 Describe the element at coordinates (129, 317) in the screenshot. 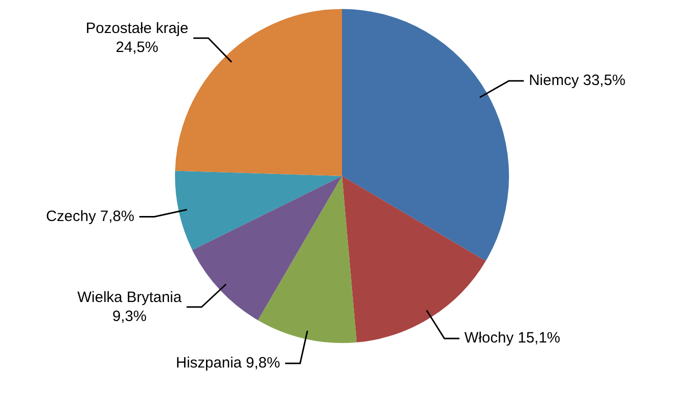

I see `data-label: 9,3%` at that location.